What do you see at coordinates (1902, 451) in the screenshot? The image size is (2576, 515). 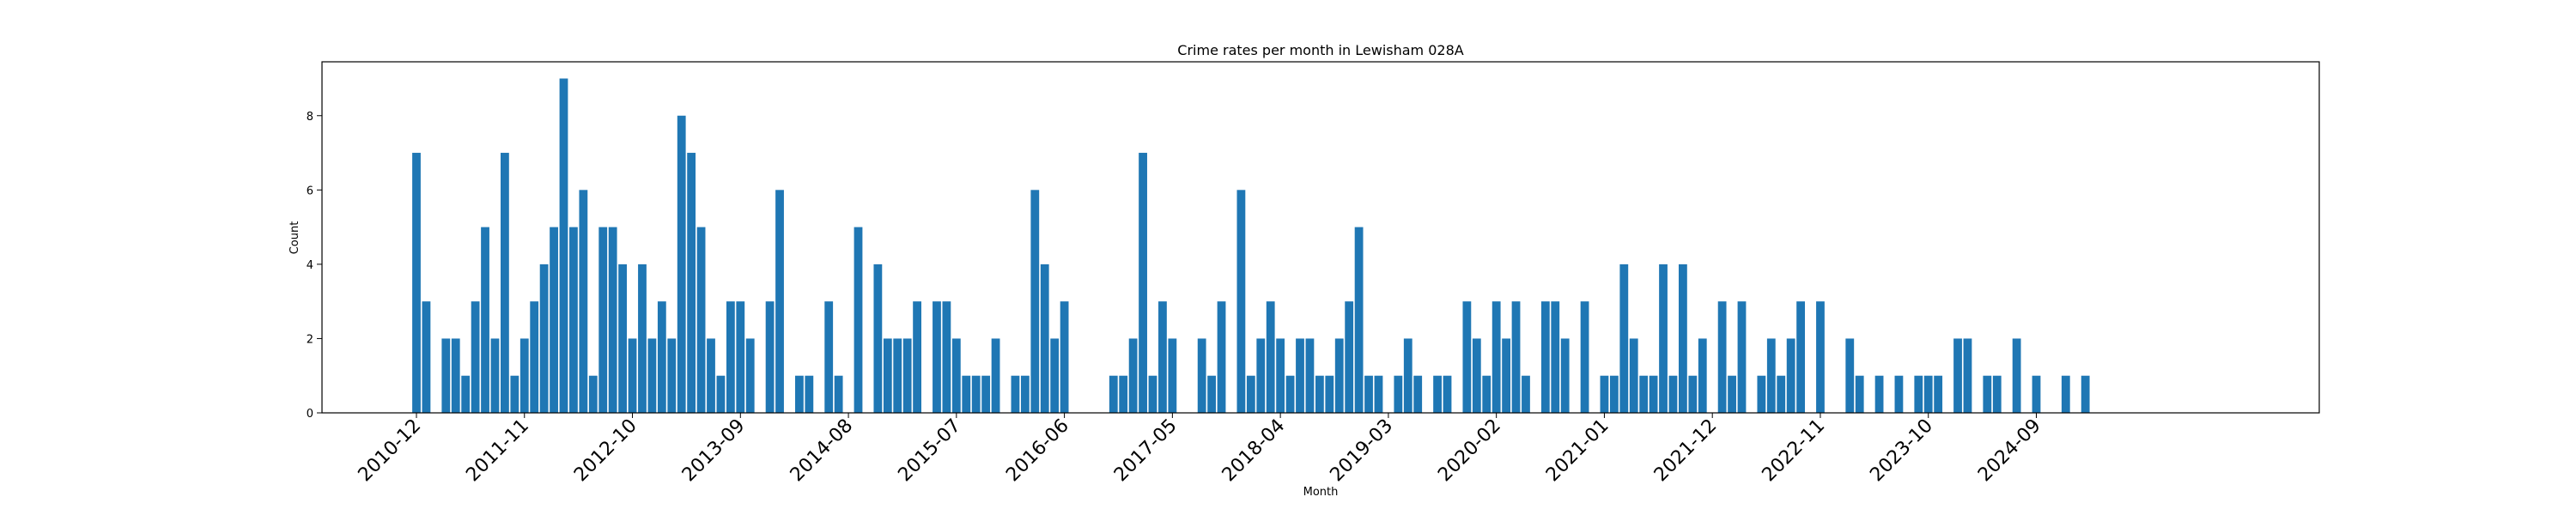 I see `x-tick-label: 2023-10` at bounding box center [1902, 451].